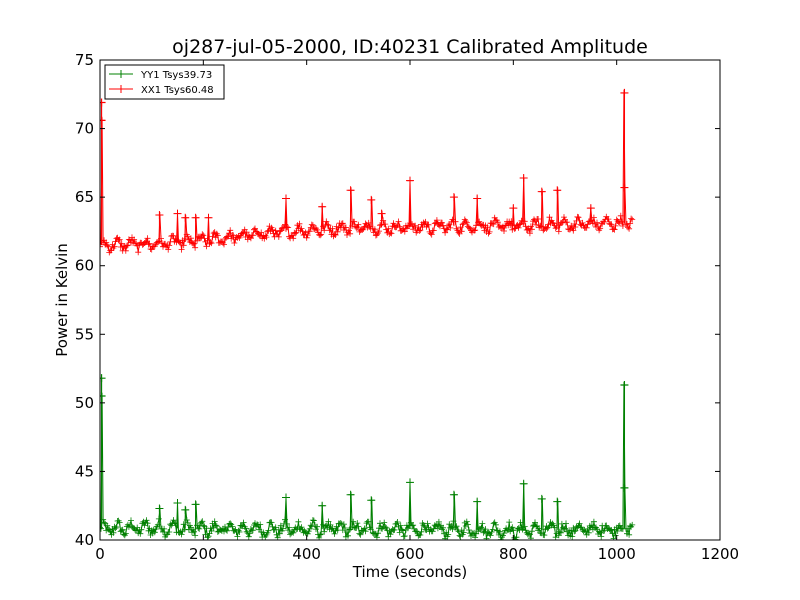  What do you see at coordinates (410, 572) in the screenshot?
I see `x-axis-label: Time (seconds)` at bounding box center [410, 572].